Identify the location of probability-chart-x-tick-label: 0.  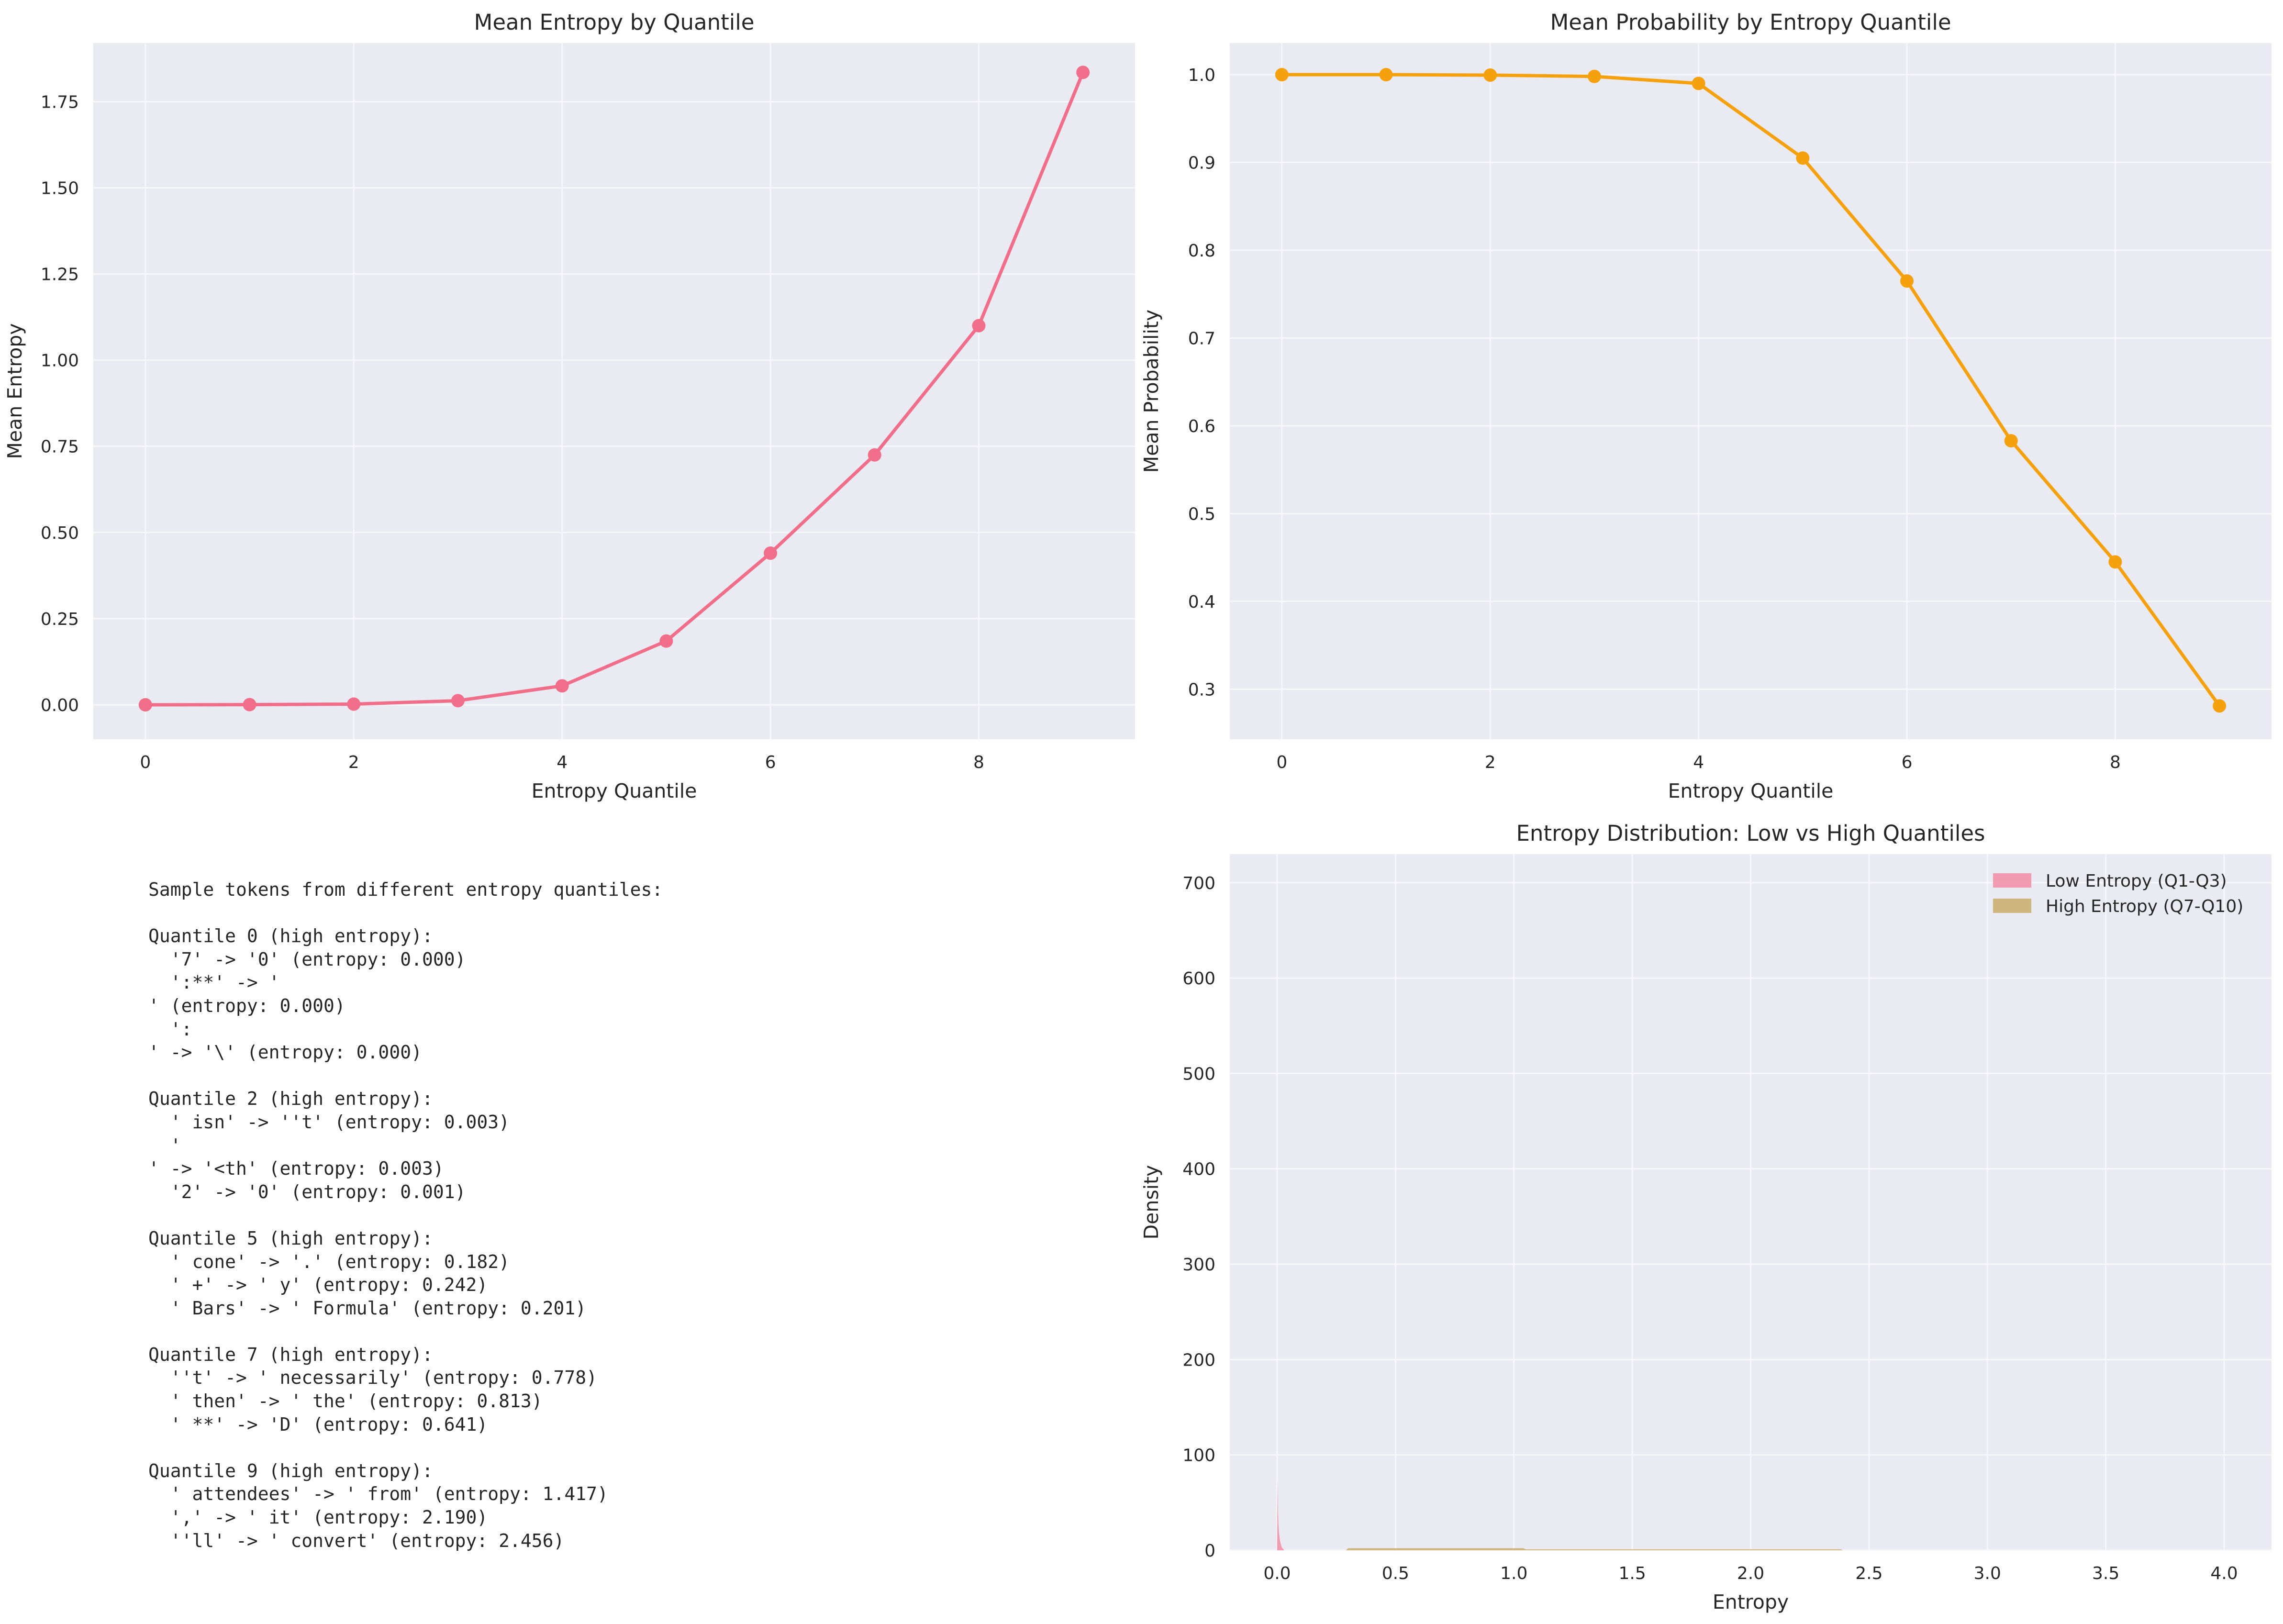
(1281, 763).